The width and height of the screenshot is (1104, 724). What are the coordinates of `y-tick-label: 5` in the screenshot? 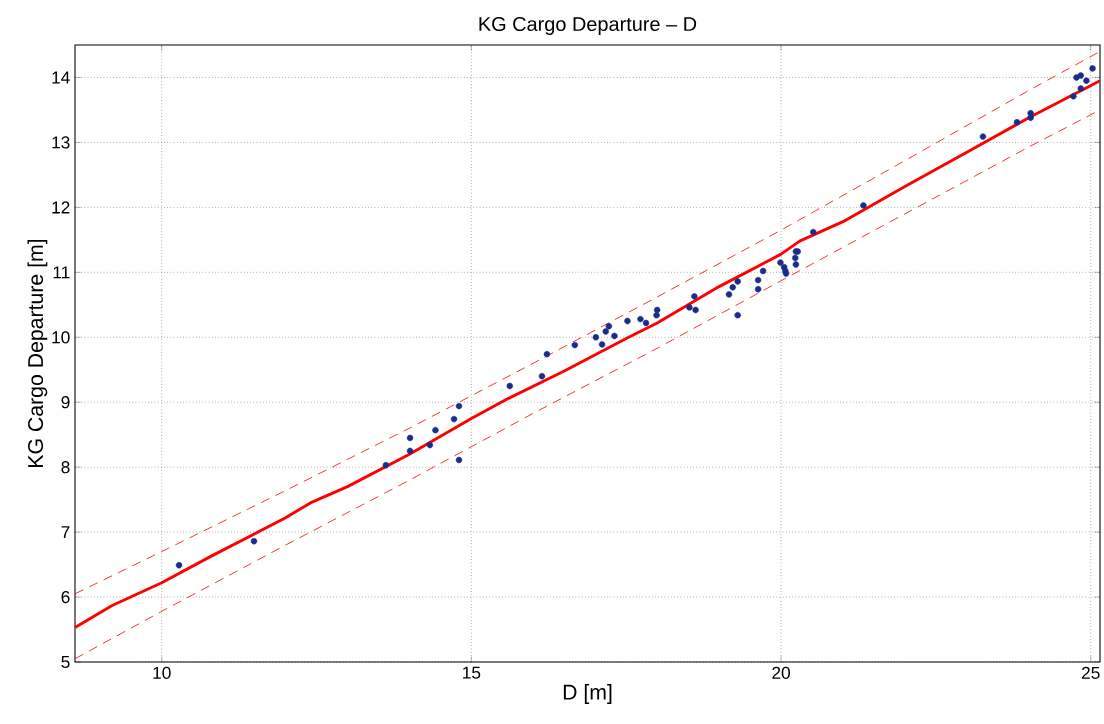 It's located at (65, 662).